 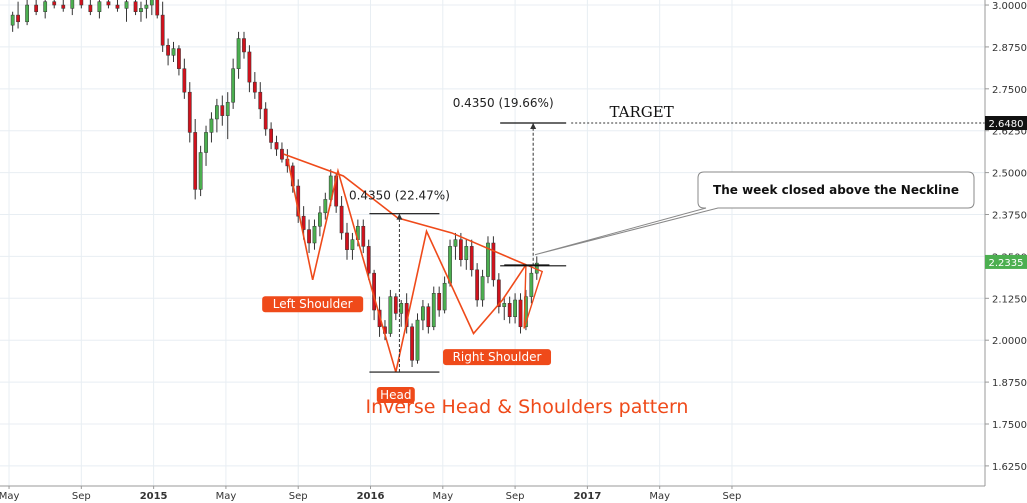 I want to click on x-tick-label: May, so click(x=442, y=496).